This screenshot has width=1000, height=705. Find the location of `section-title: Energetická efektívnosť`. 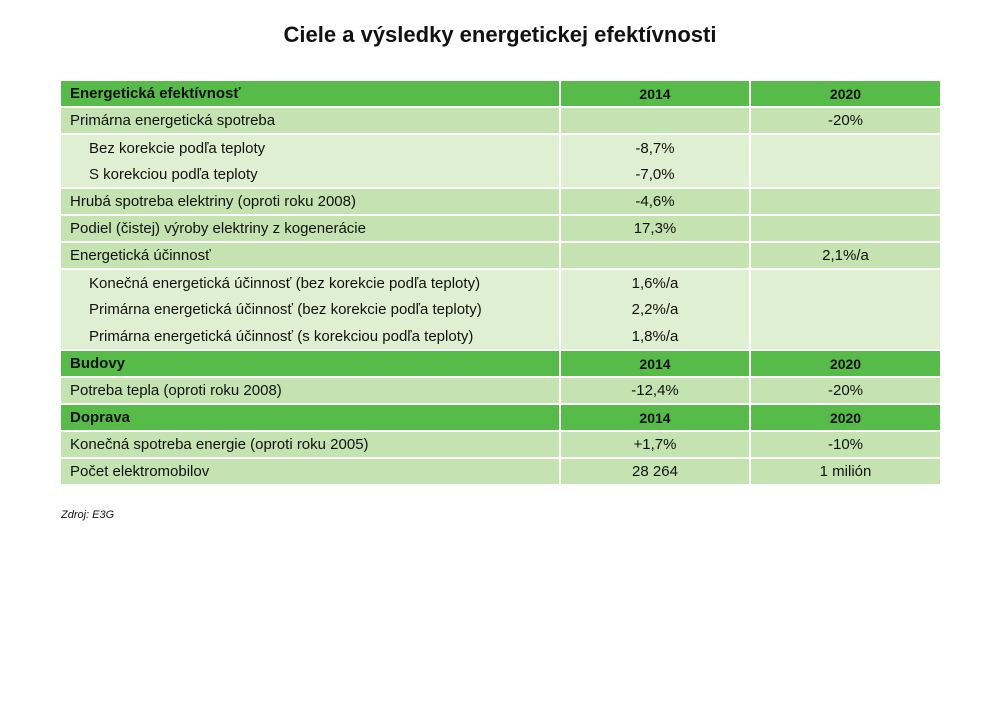

section-title: Energetická efektívnosť is located at coordinates (310, 93).